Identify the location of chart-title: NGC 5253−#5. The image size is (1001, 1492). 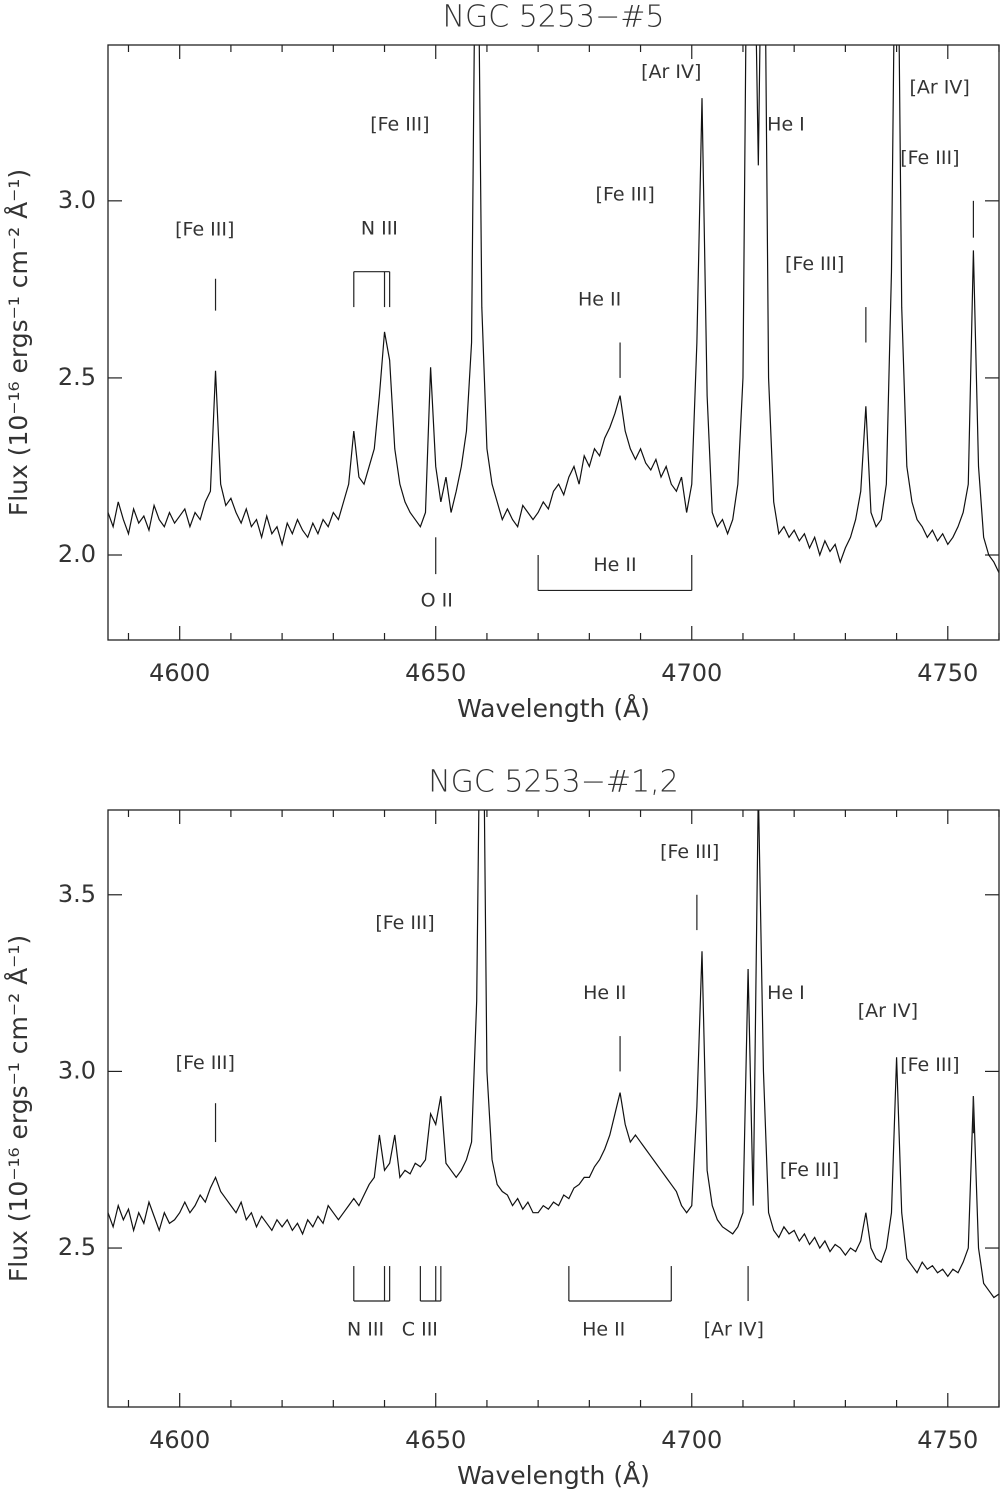
(554, 17).